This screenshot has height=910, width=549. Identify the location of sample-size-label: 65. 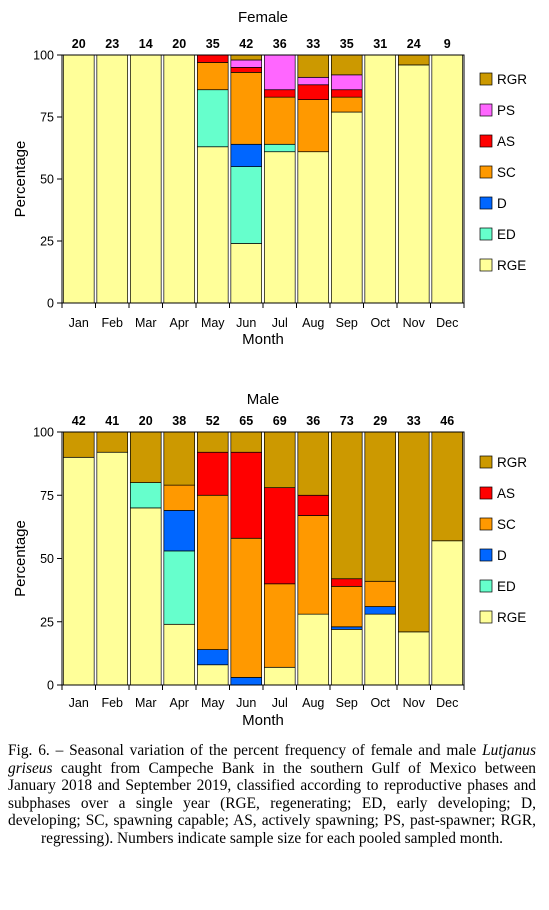
(246, 421).